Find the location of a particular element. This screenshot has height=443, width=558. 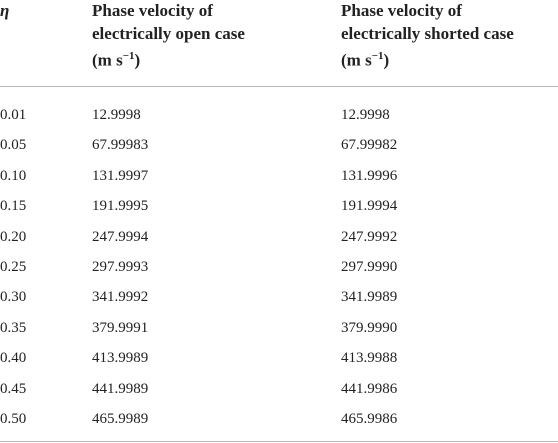

velocity-value: 67.99982 is located at coordinates (369, 145).